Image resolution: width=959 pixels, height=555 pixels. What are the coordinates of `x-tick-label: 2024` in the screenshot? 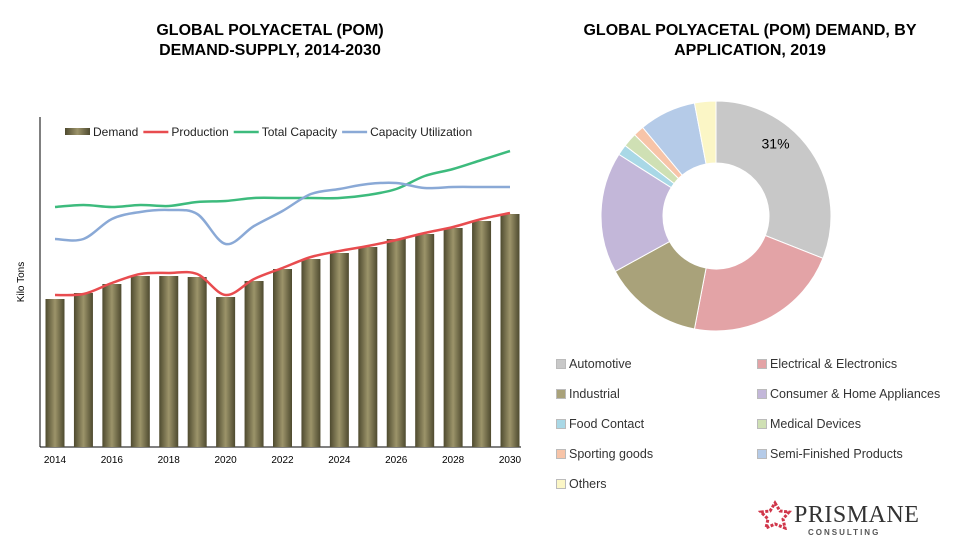 It's located at (339, 460).